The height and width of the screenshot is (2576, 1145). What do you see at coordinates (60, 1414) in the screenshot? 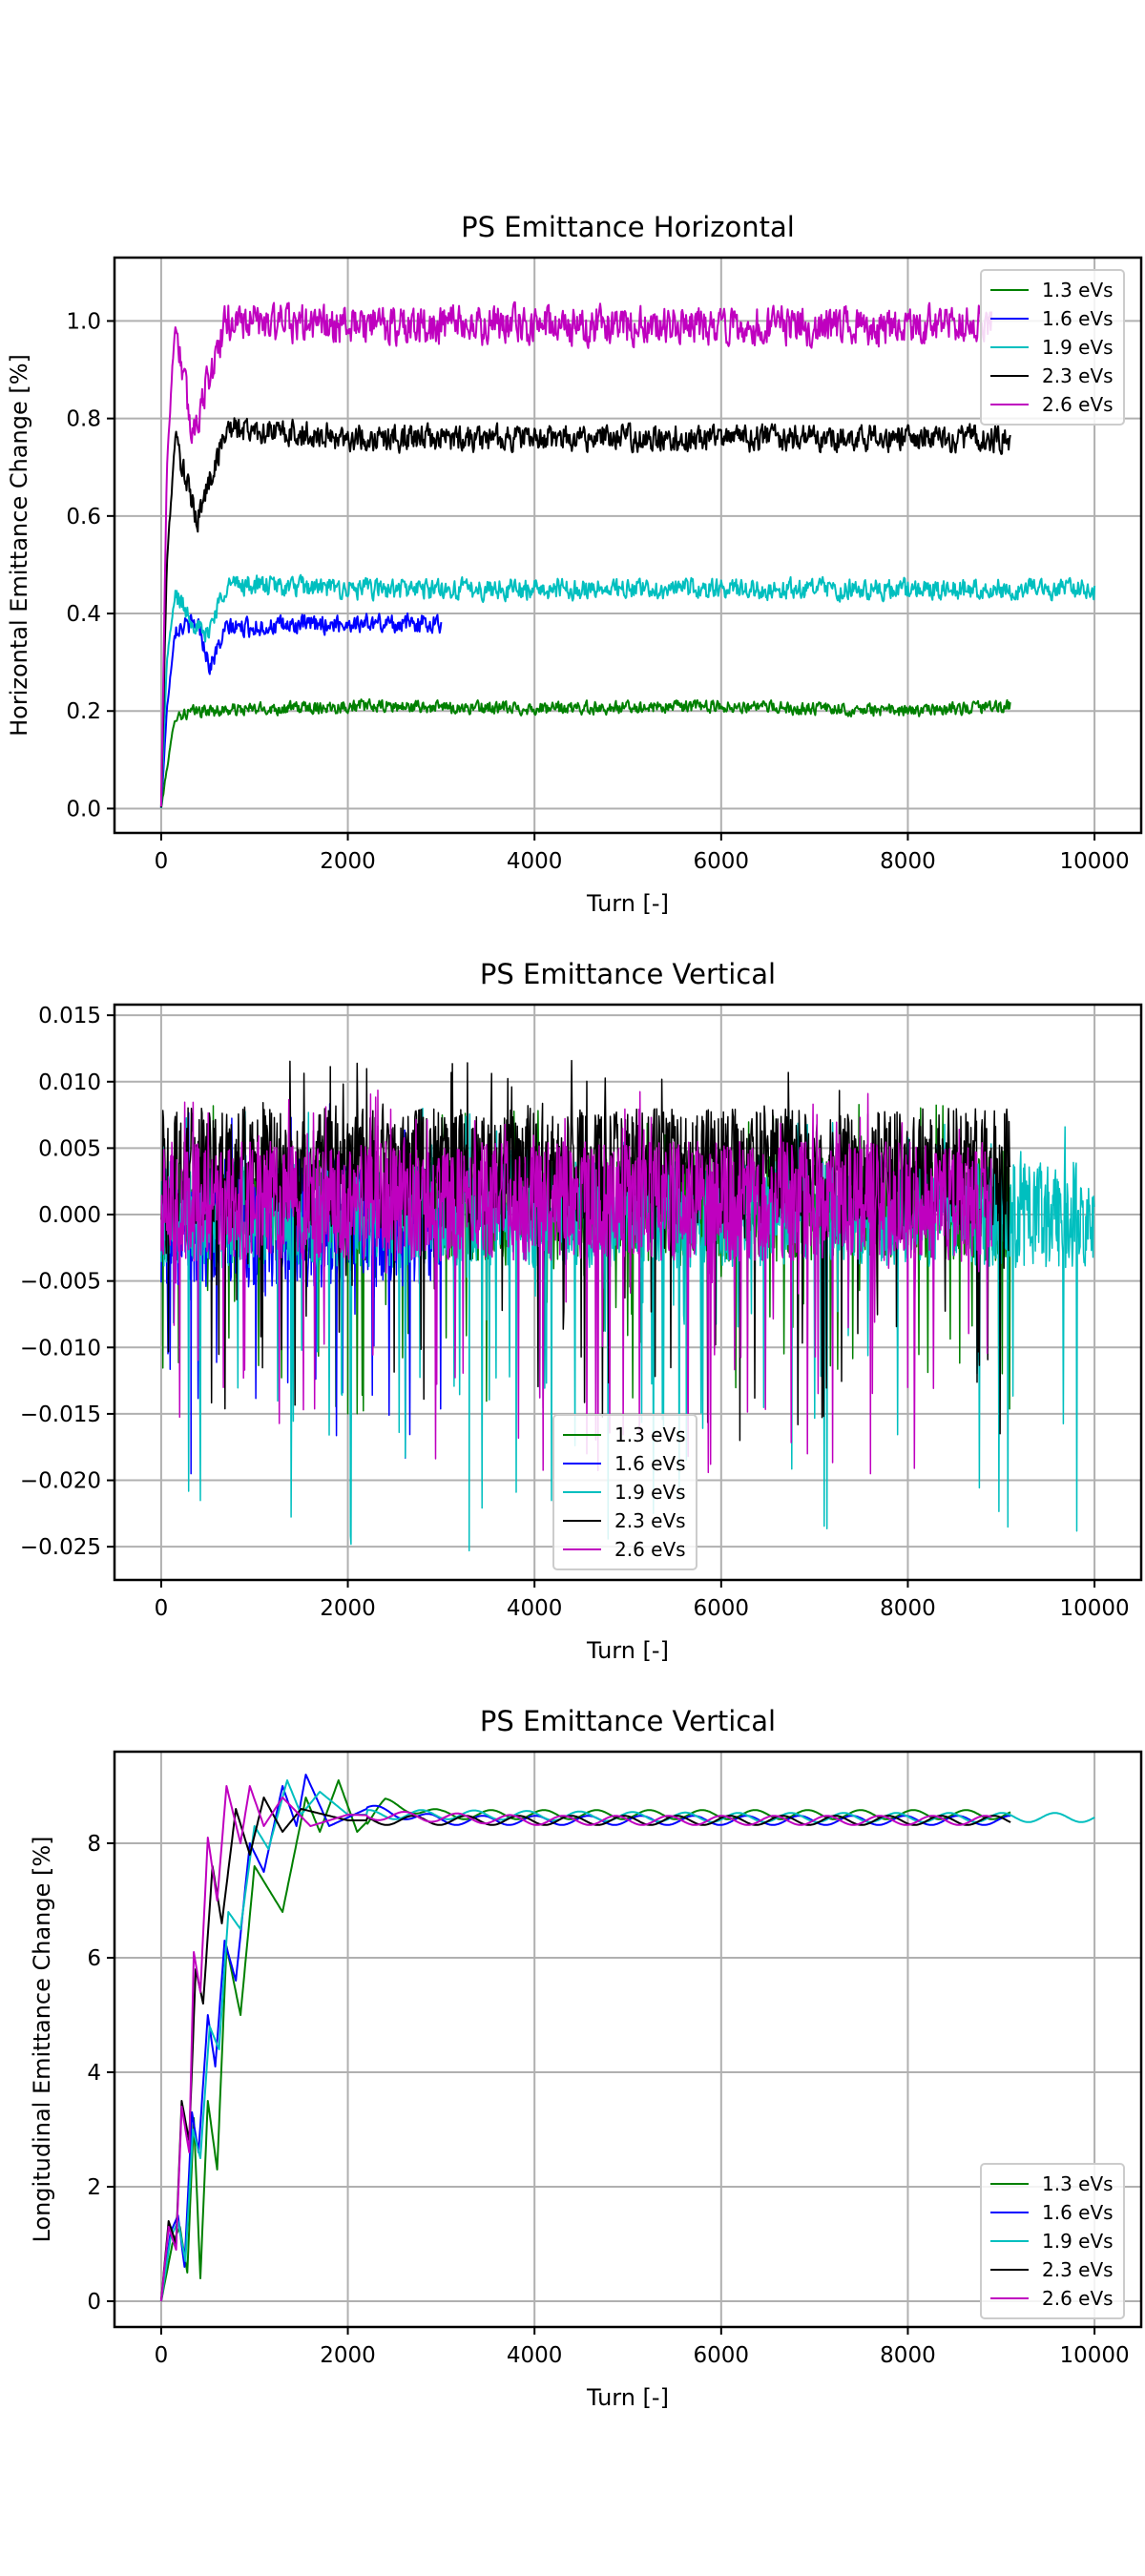
I see `y-tick-label: −0.015` at bounding box center [60, 1414].